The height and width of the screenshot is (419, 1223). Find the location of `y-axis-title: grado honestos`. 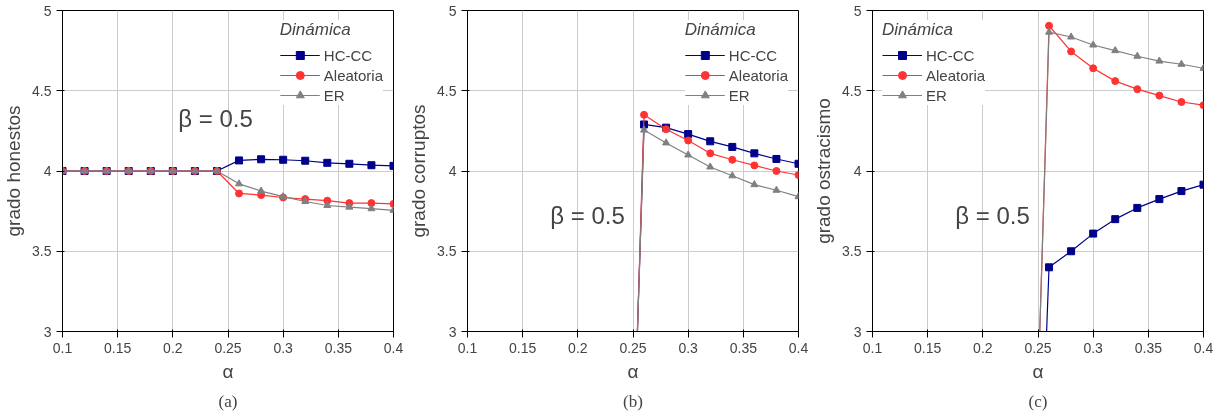

y-axis-title: grado honestos is located at coordinates (14, 171).